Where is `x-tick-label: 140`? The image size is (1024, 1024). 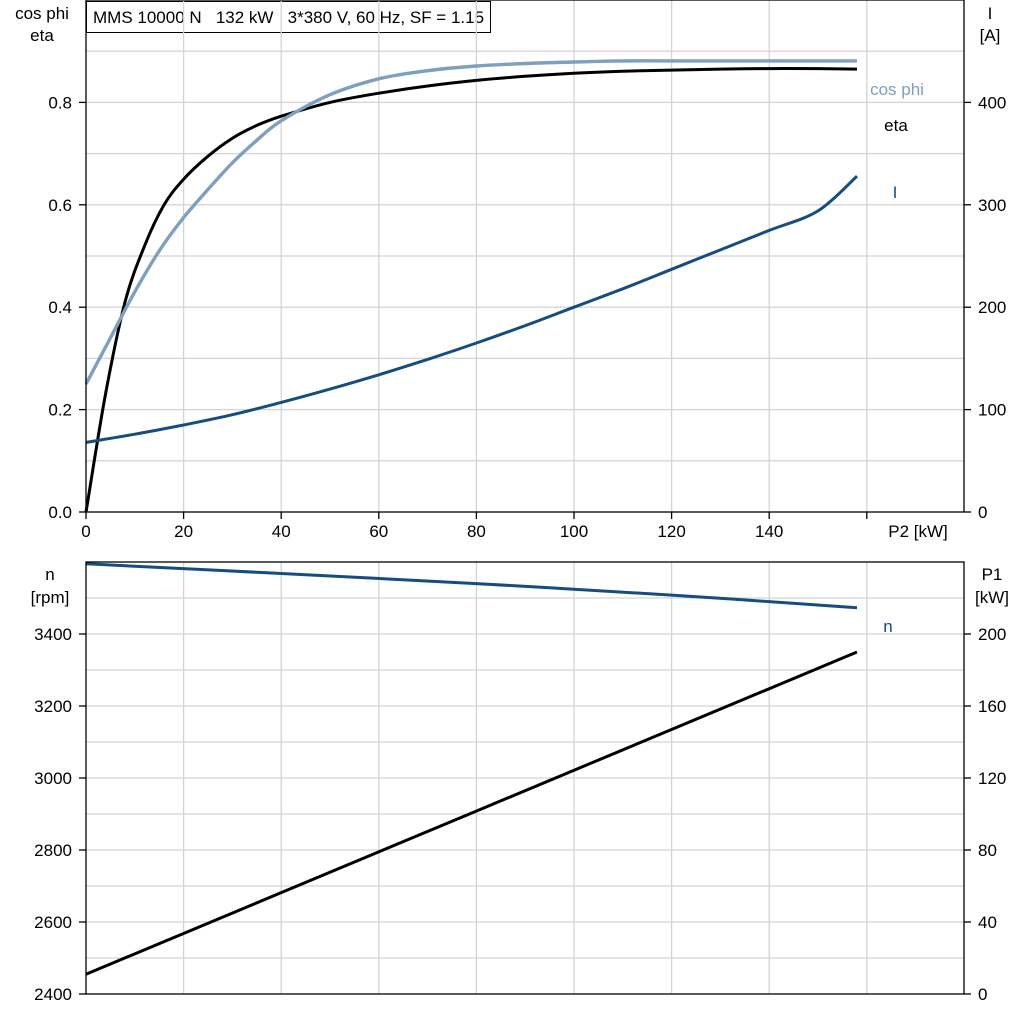
x-tick-label: 140 is located at coordinates (769, 531).